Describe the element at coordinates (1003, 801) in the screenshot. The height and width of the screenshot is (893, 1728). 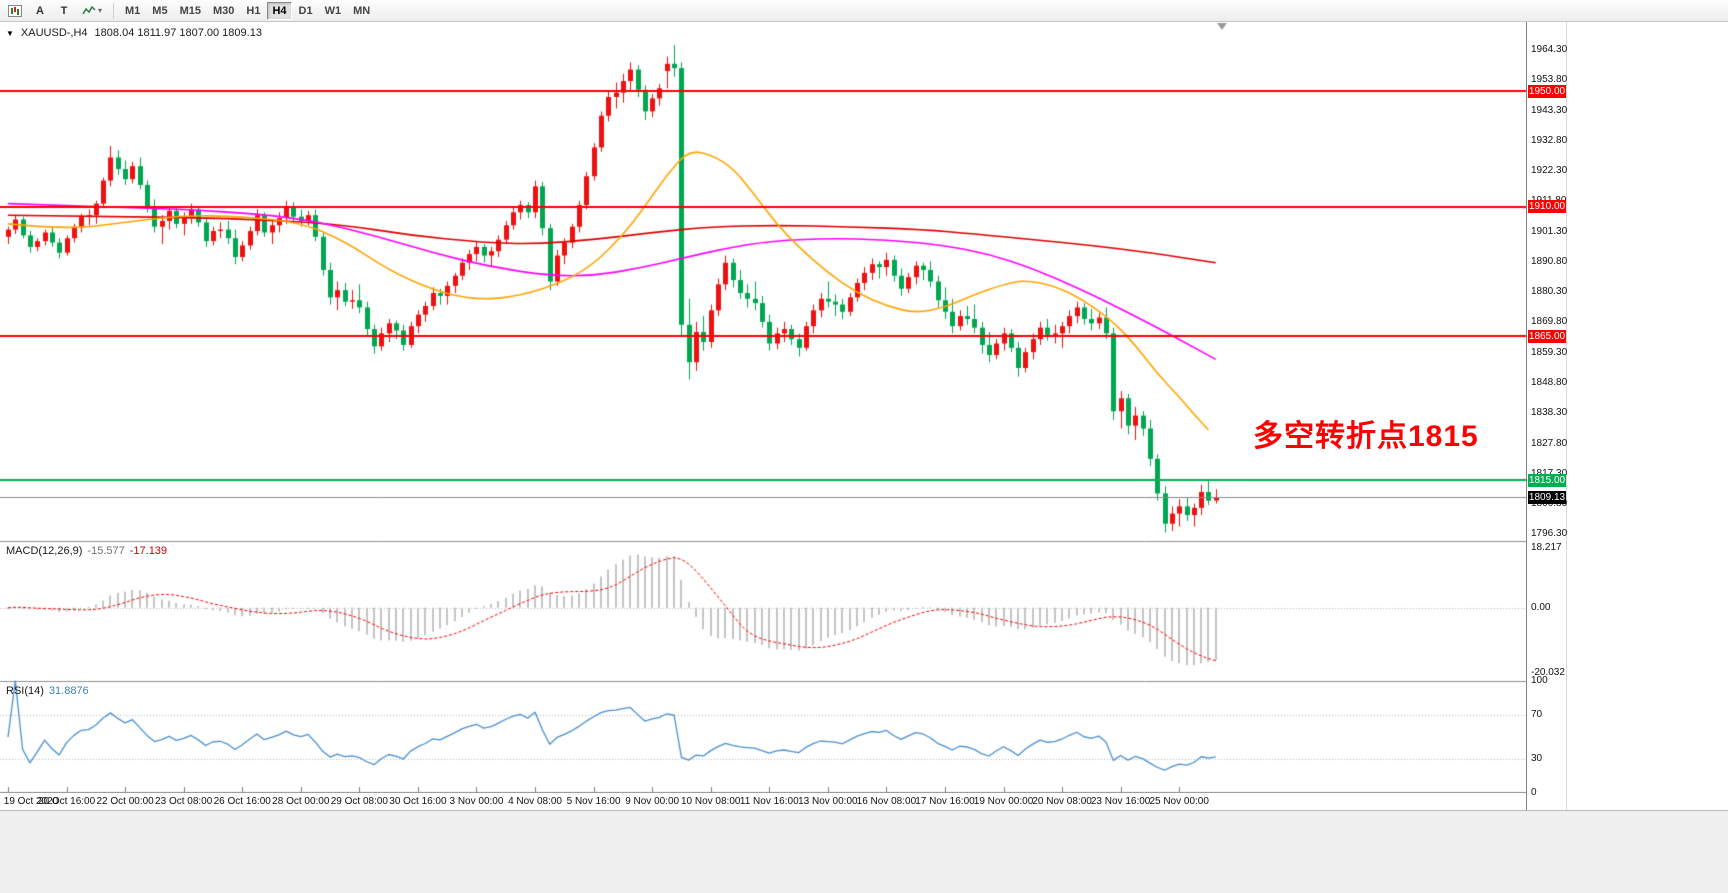
I see `time-axis-label: 19 Nov 00:00` at that location.